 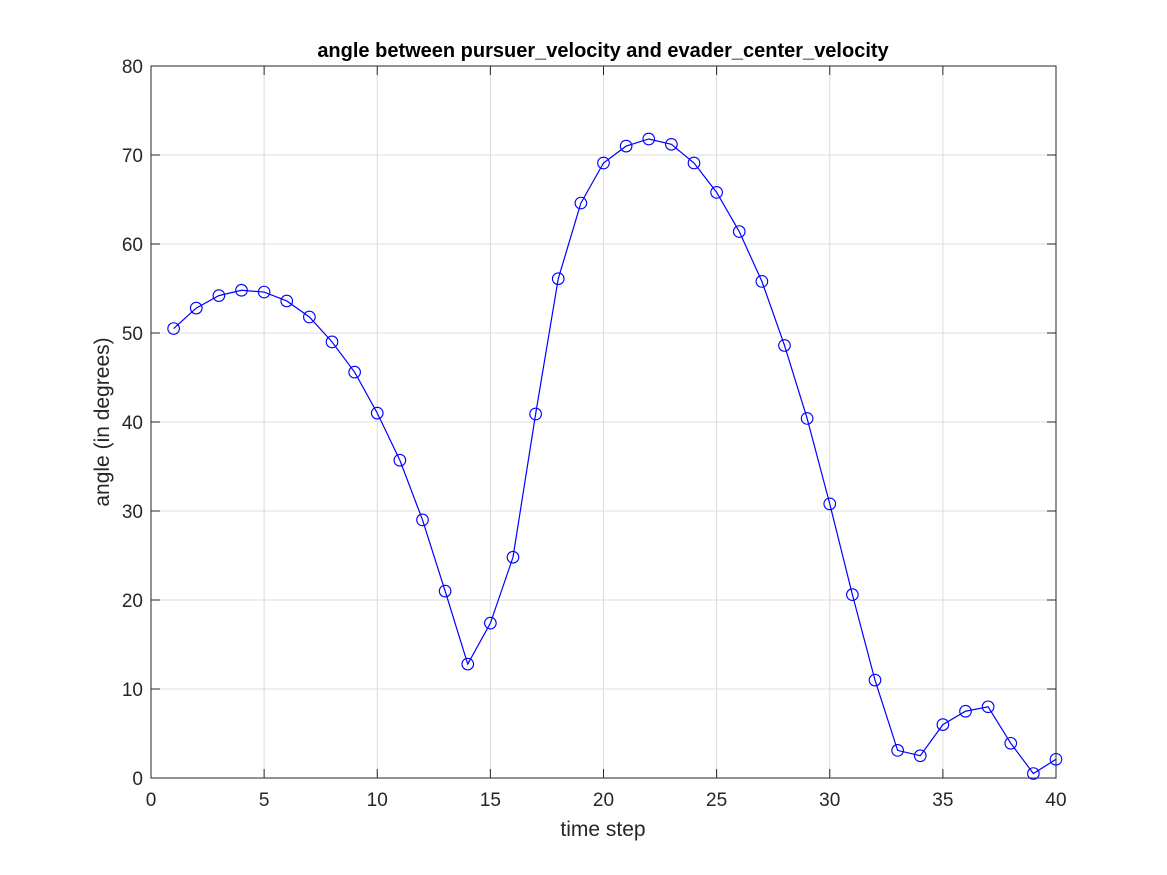 What do you see at coordinates (603, 800) in the screenshot?
I see `x-tick-label: 20` at bounding box center [603, 800].